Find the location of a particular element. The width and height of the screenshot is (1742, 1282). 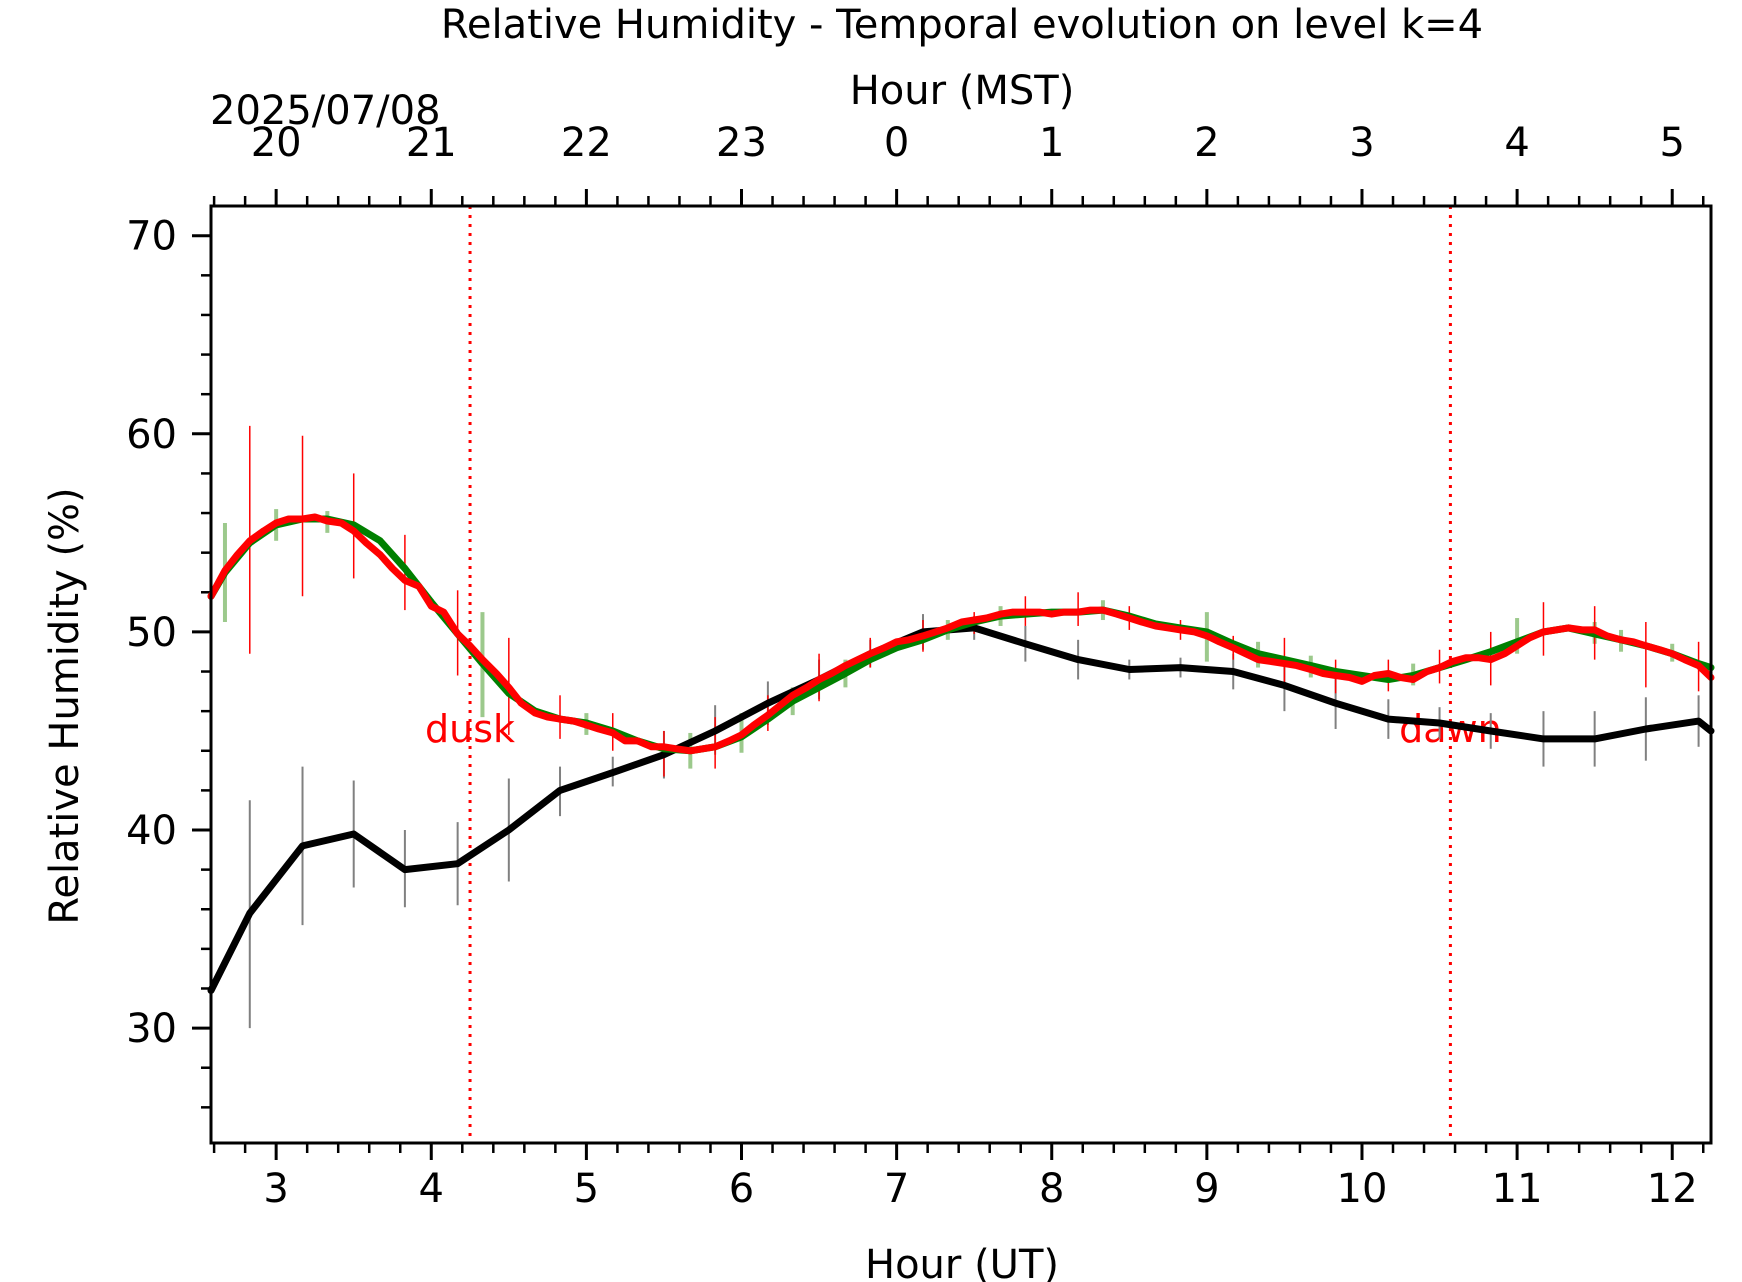

top-tick-label: 20 is located at coordinates (276, 143).